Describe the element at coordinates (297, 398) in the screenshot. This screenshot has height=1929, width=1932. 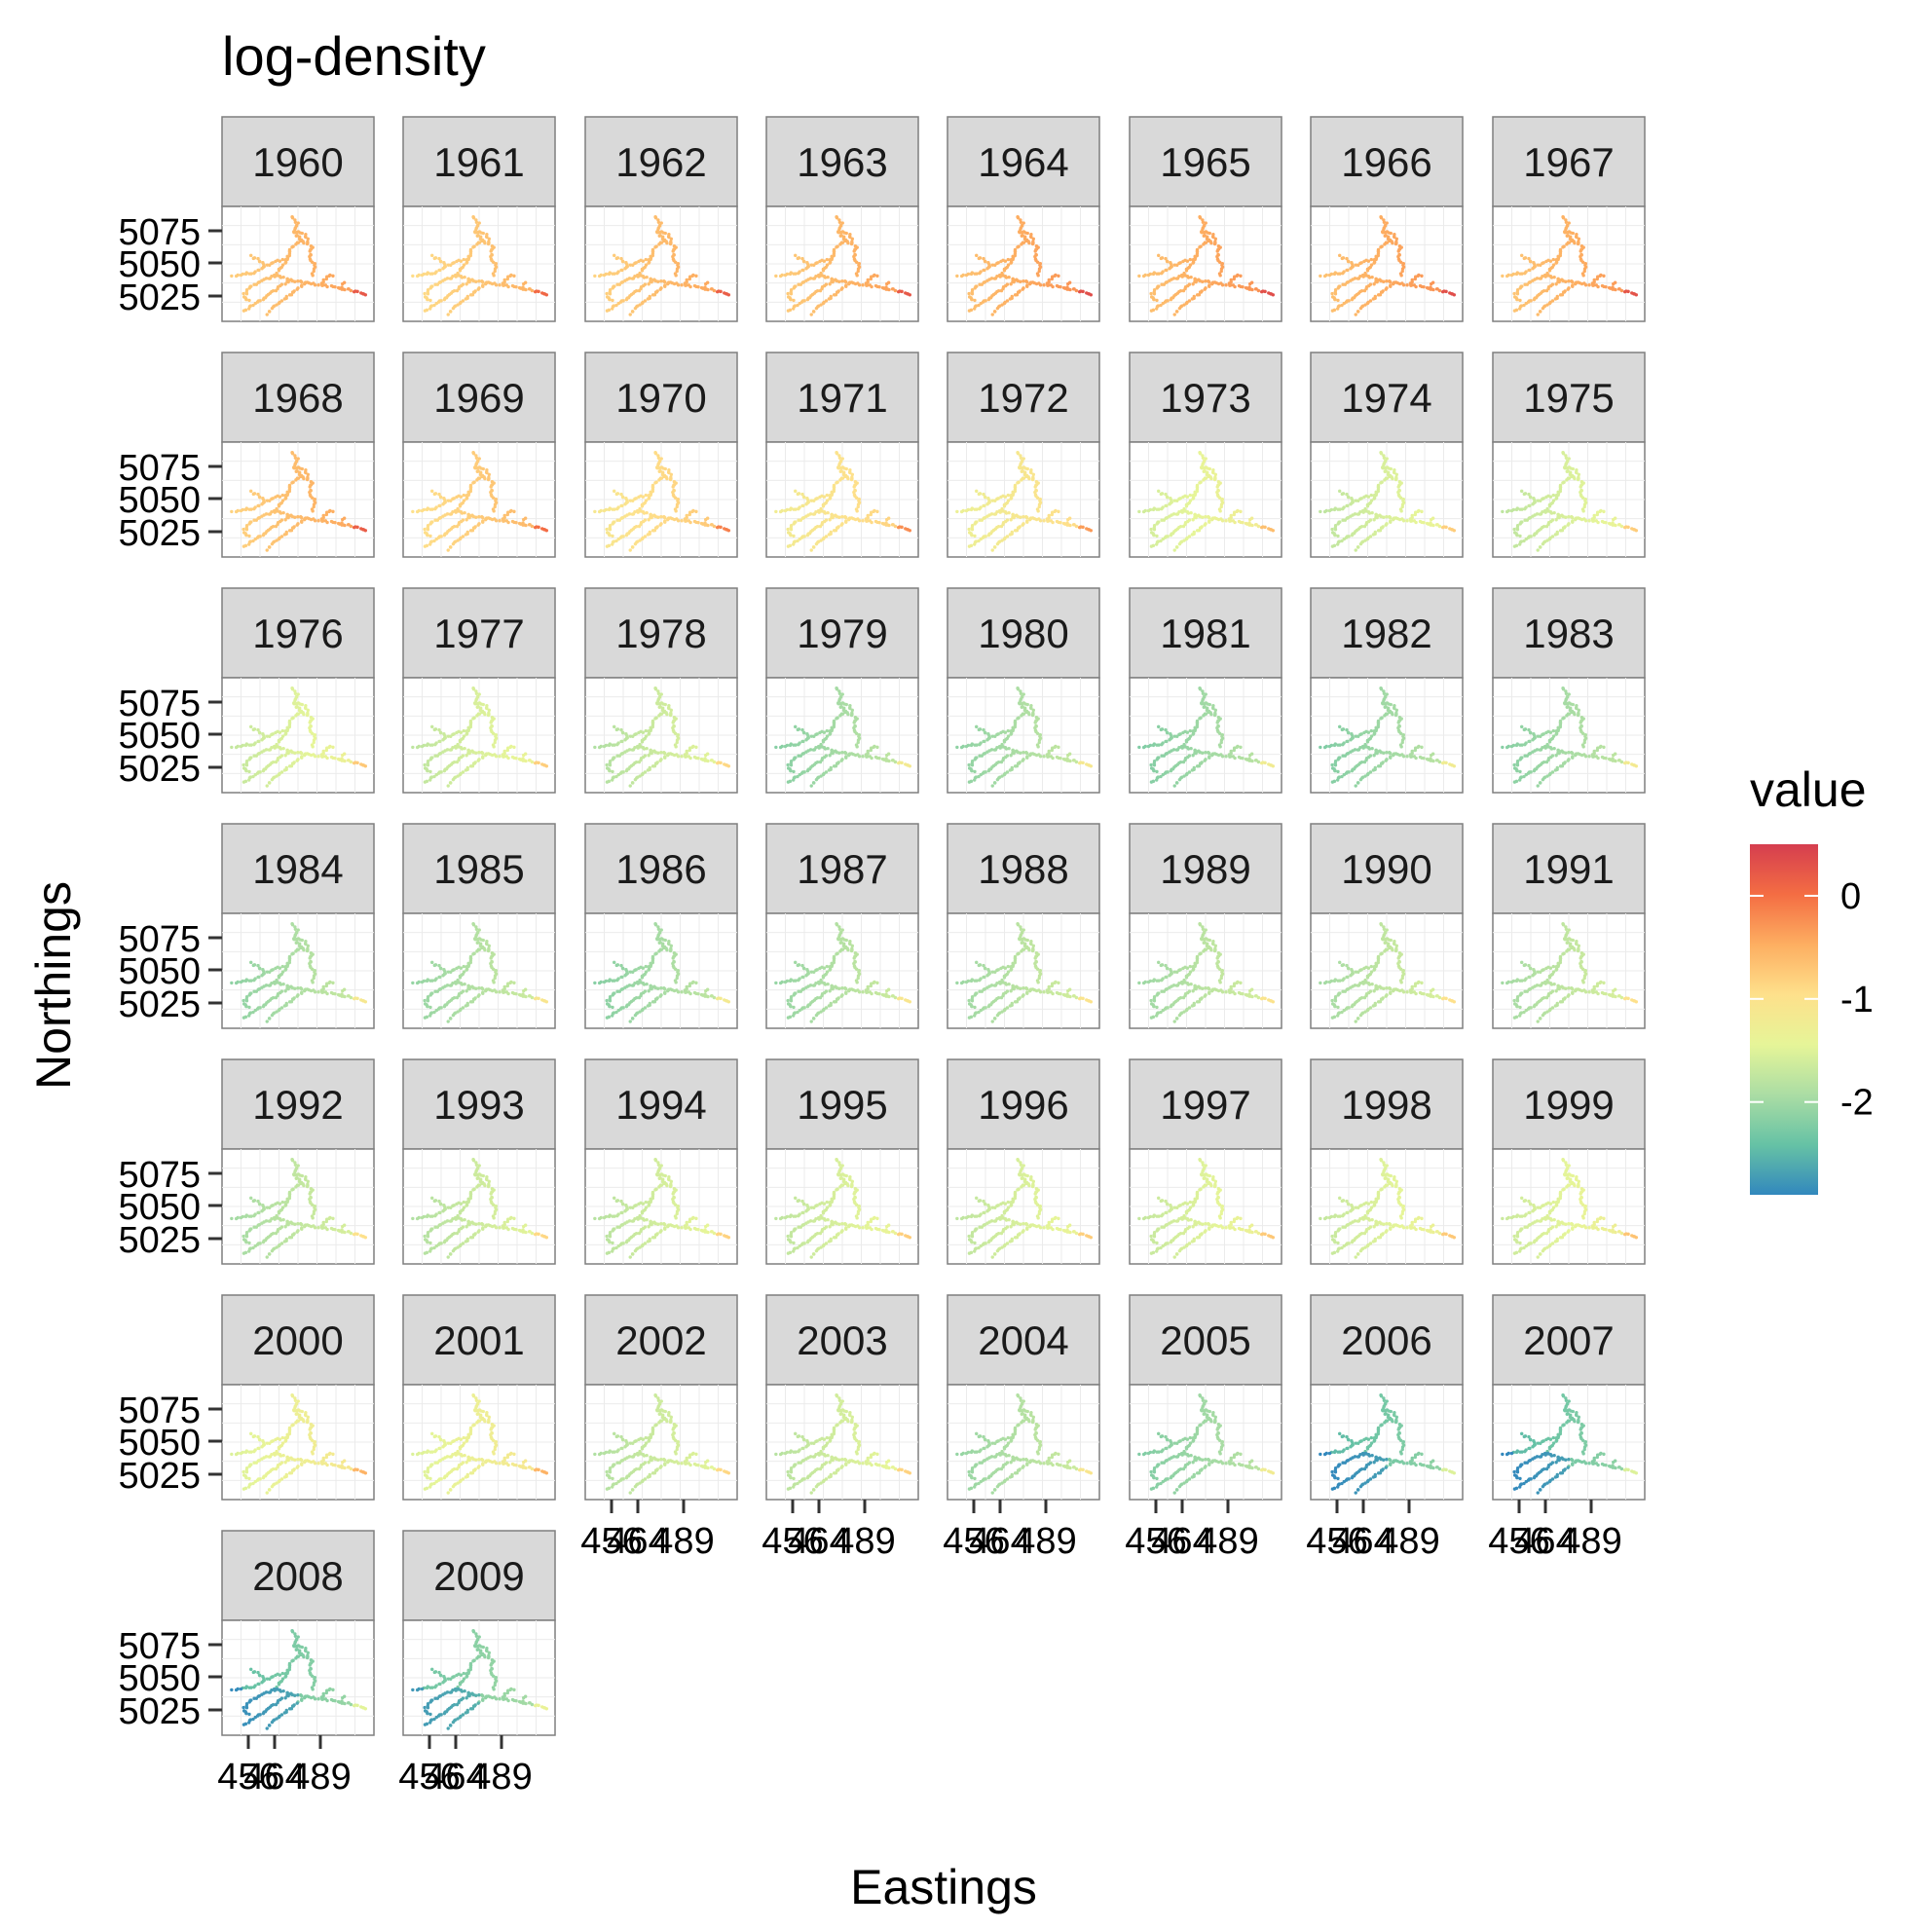
I see `facet-strip-label: 1968` at that location.